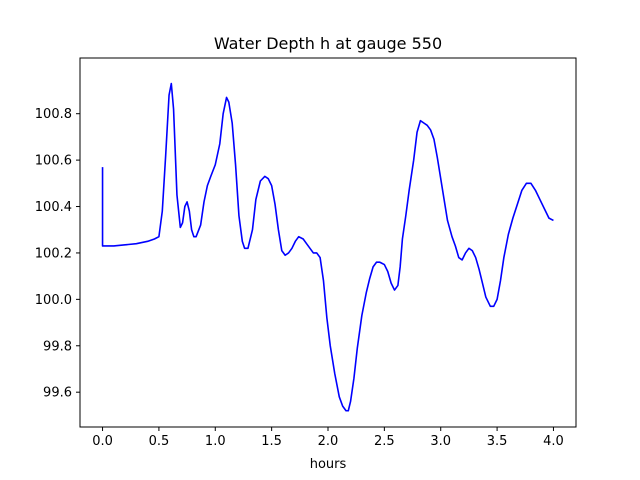 The width and height of the screenshot is (640, 480). What do you see at coordinates (102, 441) in the screenshot?
I see `x-tick-label: 0.0` at bounding box center [102, 441].